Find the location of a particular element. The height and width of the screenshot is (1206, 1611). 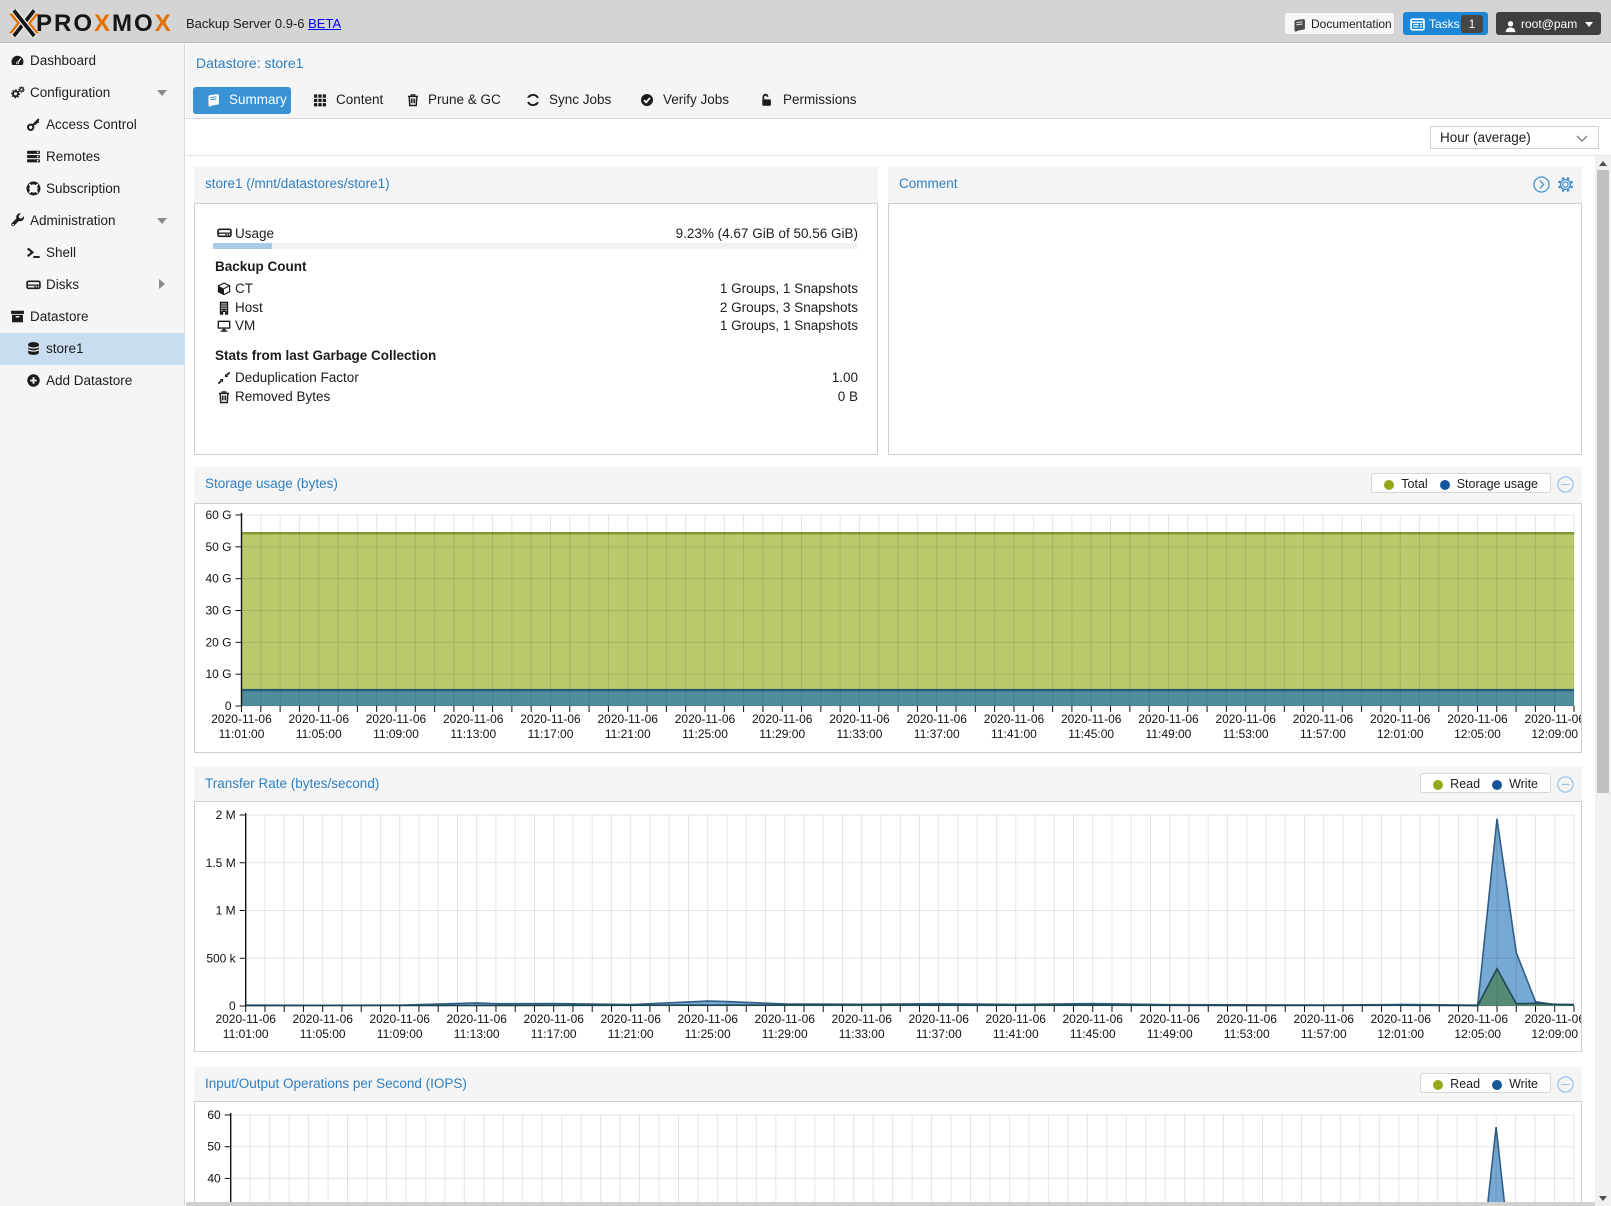

svg-text: 500 k is located at coordinates (221, 958).